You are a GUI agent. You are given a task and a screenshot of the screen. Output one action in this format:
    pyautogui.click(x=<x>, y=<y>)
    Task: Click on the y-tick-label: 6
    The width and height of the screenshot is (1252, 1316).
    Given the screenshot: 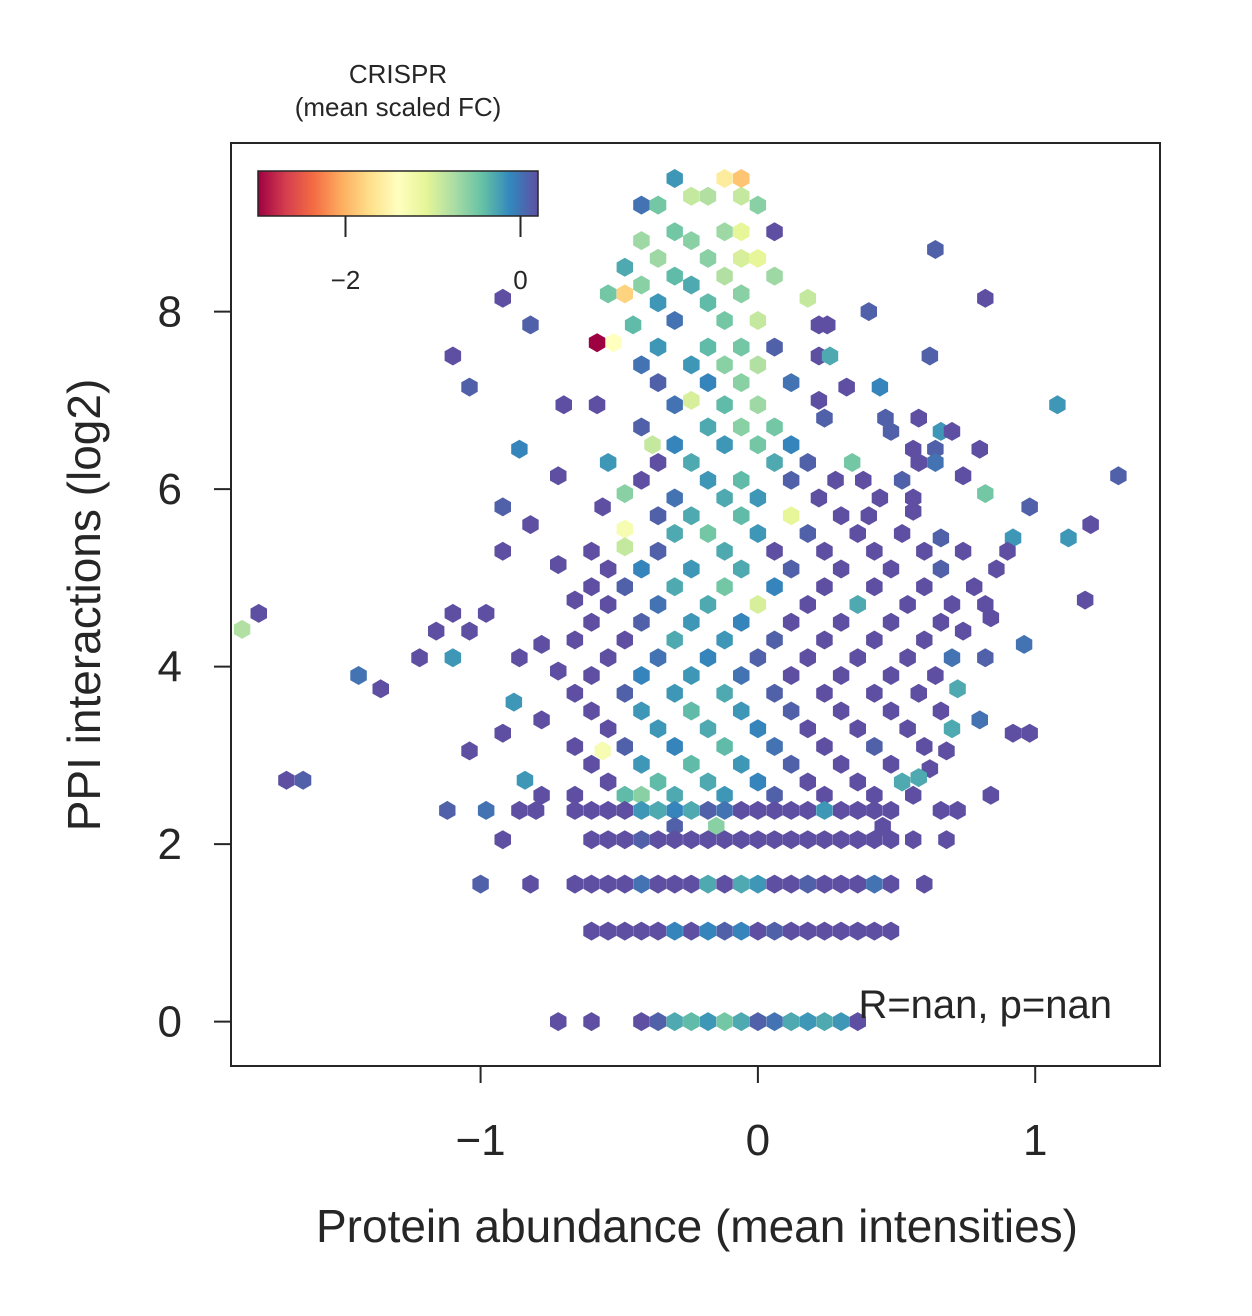 What is the action you would take?
    pyautogui.click(x=170, y=489)
    